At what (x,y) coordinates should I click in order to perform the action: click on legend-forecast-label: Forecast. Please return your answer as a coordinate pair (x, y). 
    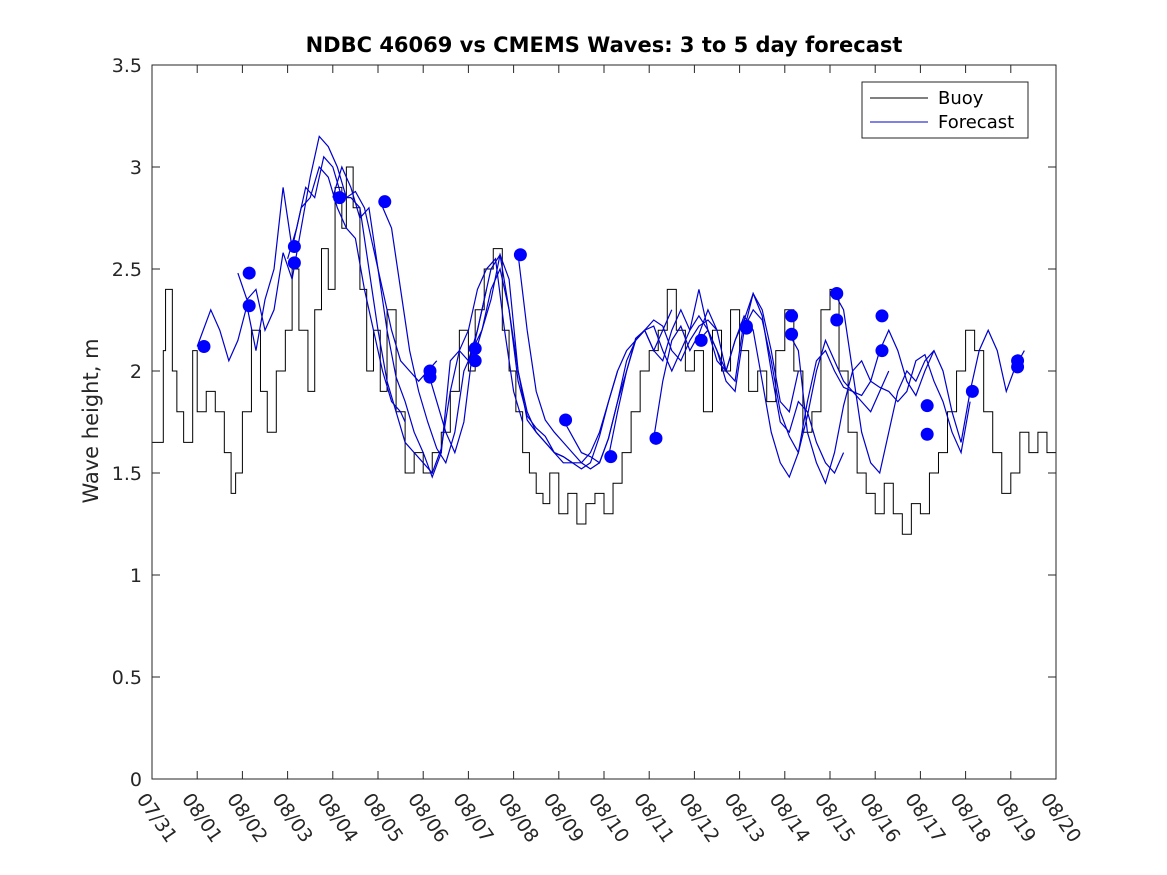
    Looking at the image, I should click on (976, 122).